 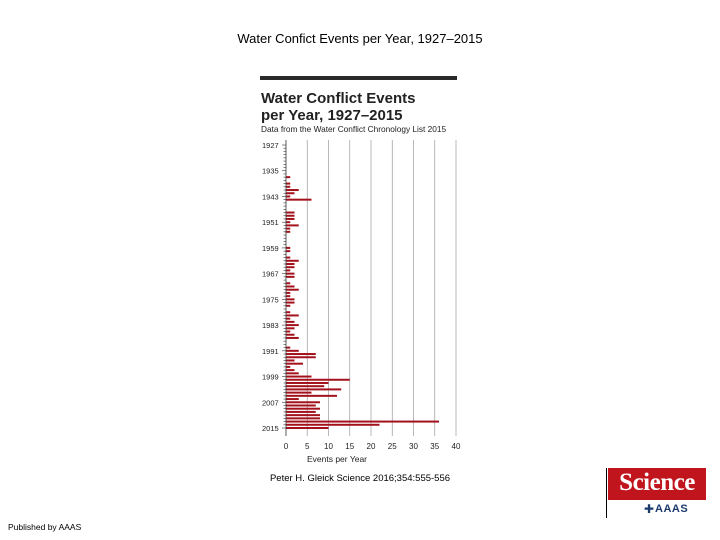 What do you see at coordinates (413, 446) in the screenshot?
I see `x-tick-label-30: 30` at bounding box center [413, 446].